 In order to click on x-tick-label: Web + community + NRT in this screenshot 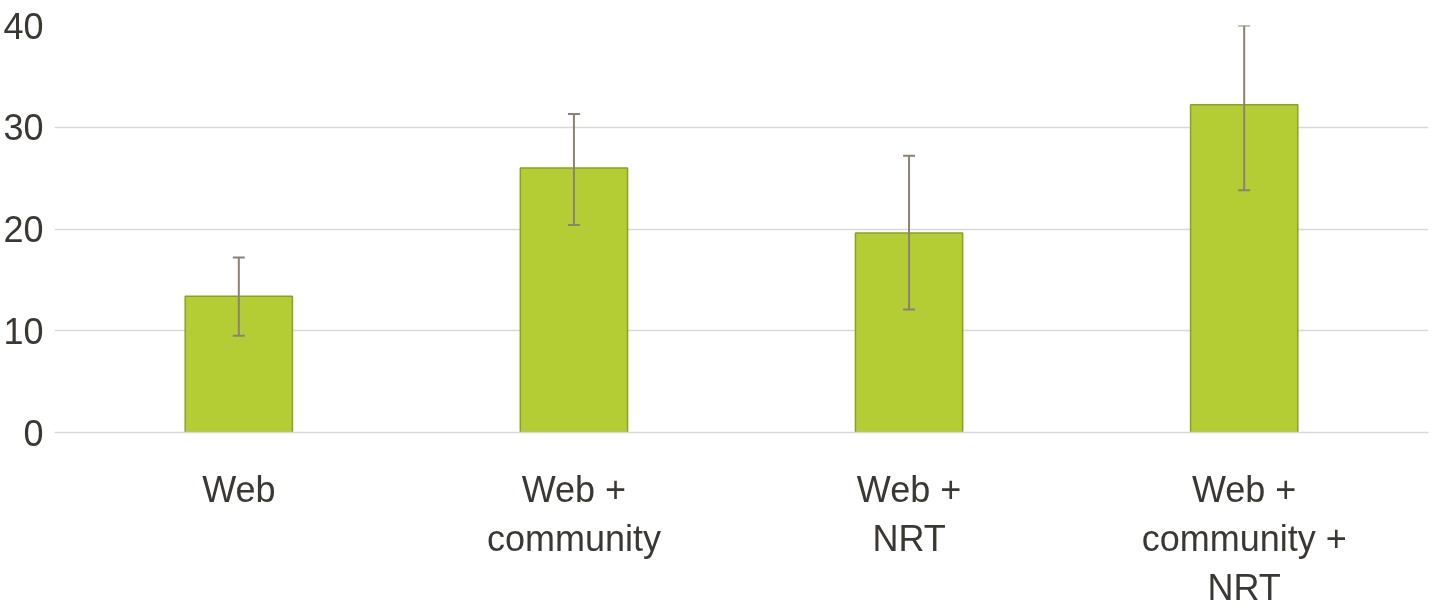, I will do `click(1244, 538)`.